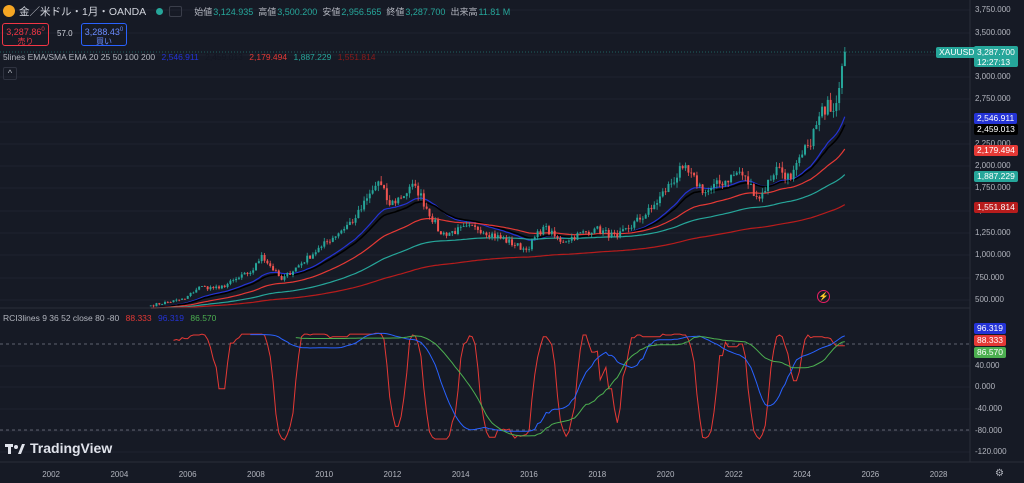 Image resolution: width=1024 pixels, height=483 pixels. Describe the element at coordinates (823, 296) in the screenshot. I see `lightning-icon: ⚡` at that location.